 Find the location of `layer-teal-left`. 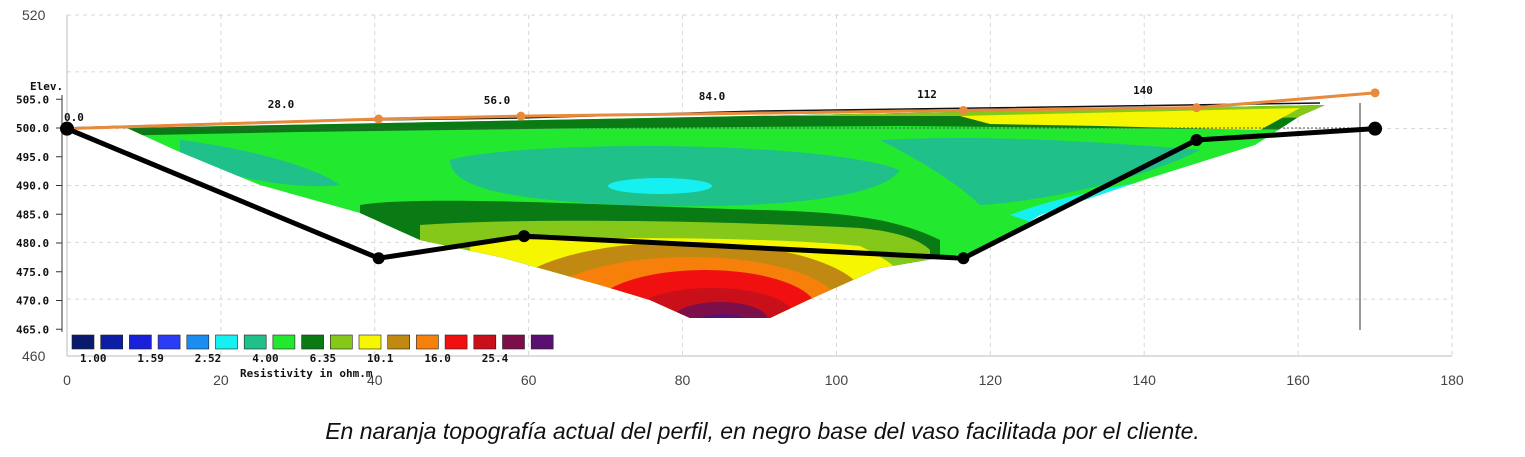

layer-teal-left is located at coordinates (260, 163).